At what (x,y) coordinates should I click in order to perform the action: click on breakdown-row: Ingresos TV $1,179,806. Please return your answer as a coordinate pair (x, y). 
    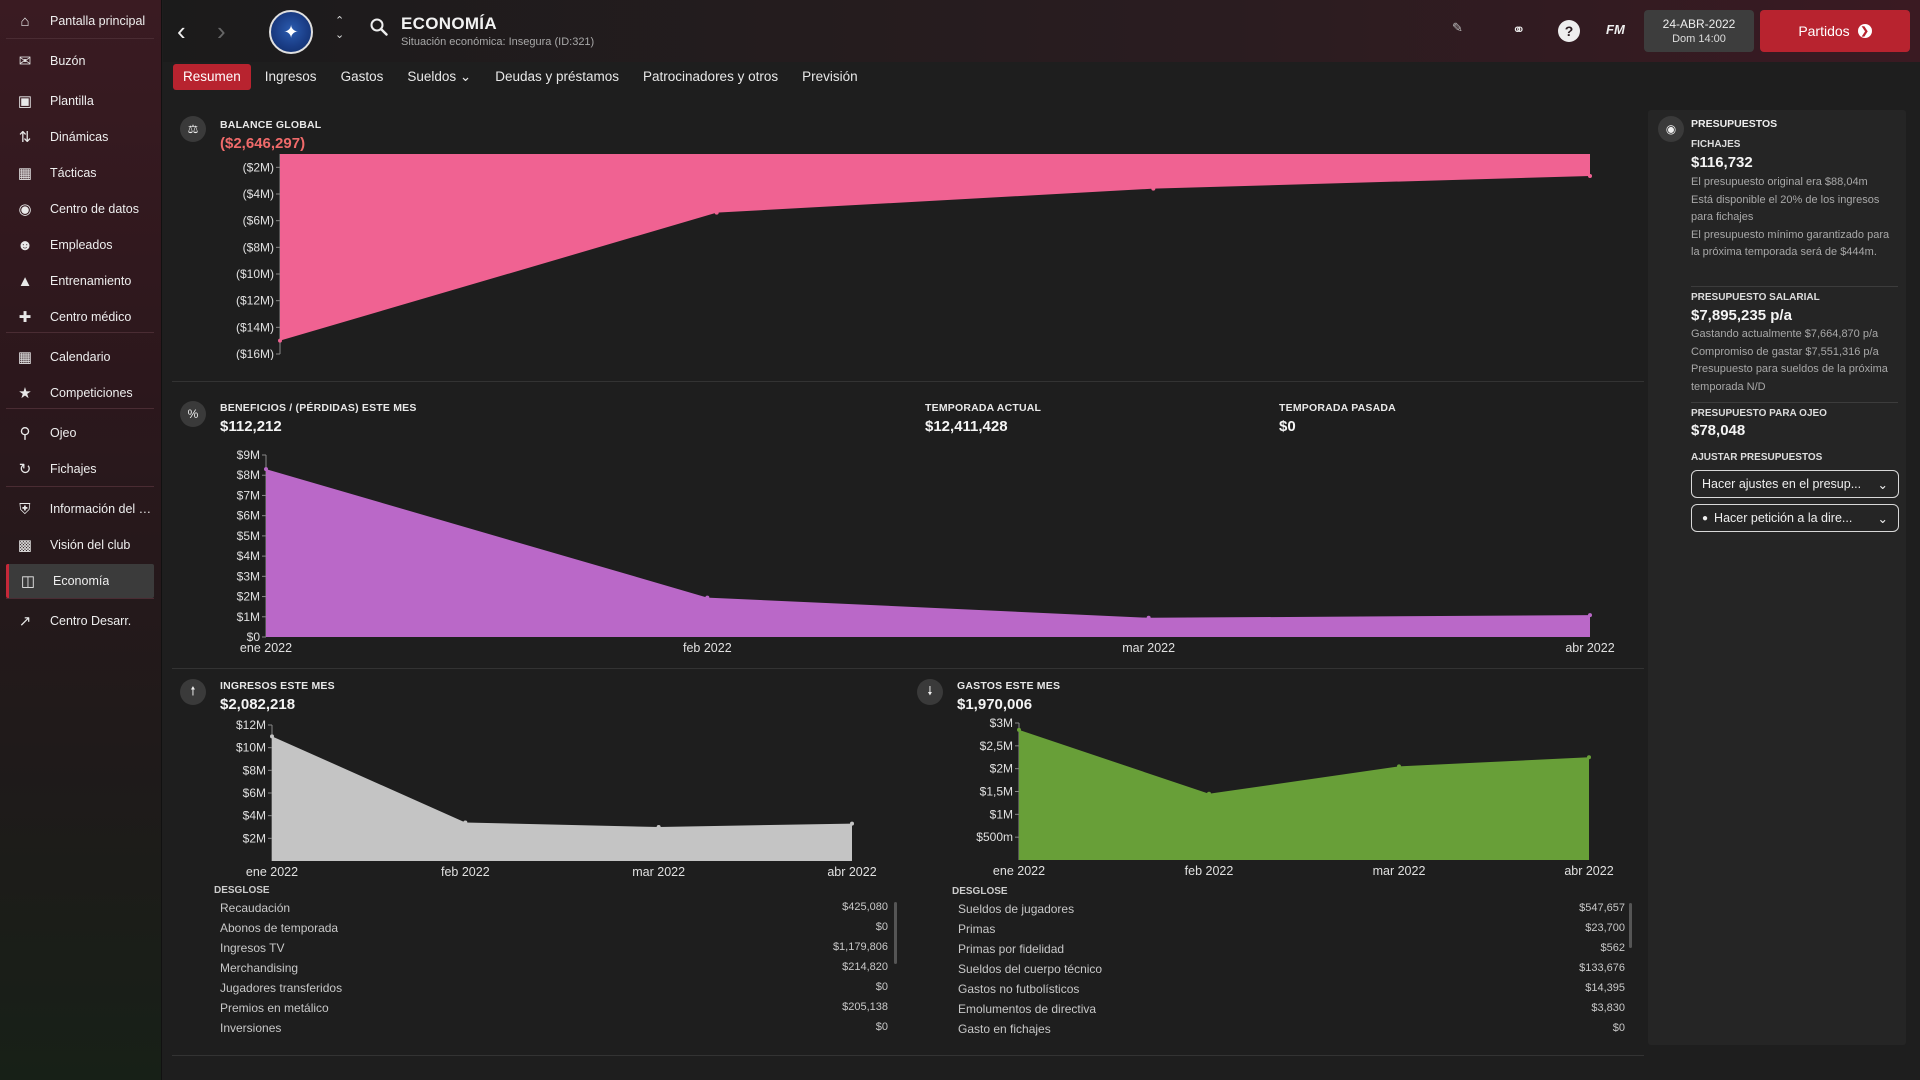
    Looking at the image, I should click on (554, 951).